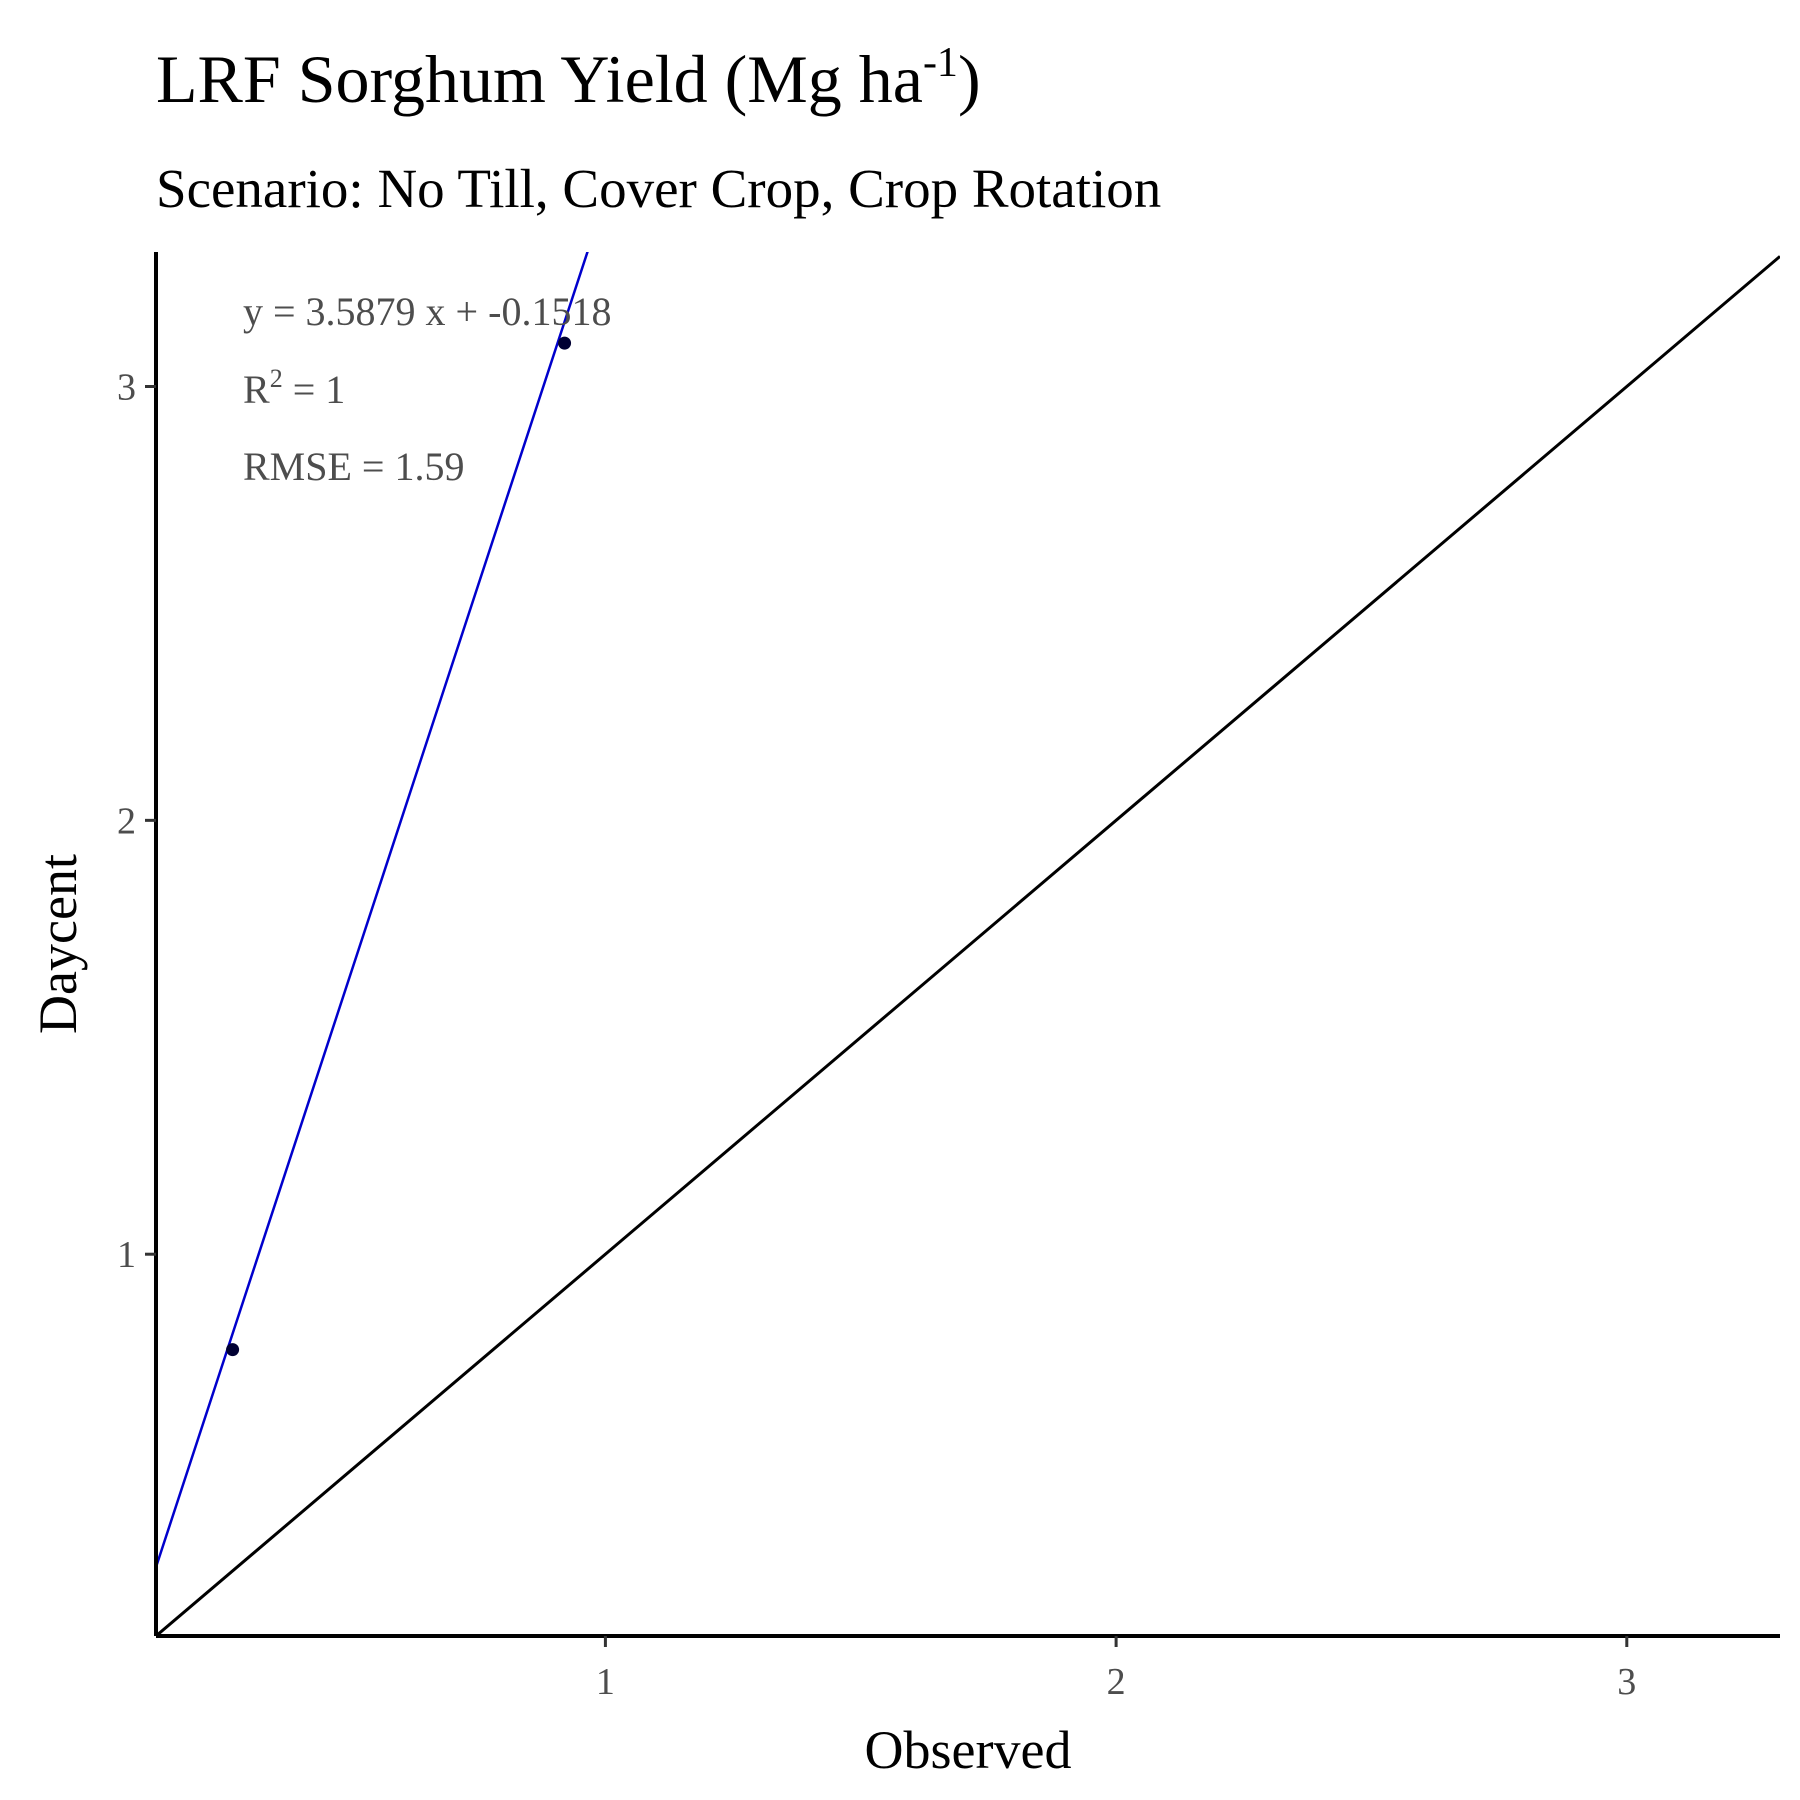 This screenshot has width=1800, height=1800. What do you see at coordinates (427, 311) in the screenshot?
I see `equation-label: y = 3.5879 x + -0.1518` at bounding box center [427, 311].